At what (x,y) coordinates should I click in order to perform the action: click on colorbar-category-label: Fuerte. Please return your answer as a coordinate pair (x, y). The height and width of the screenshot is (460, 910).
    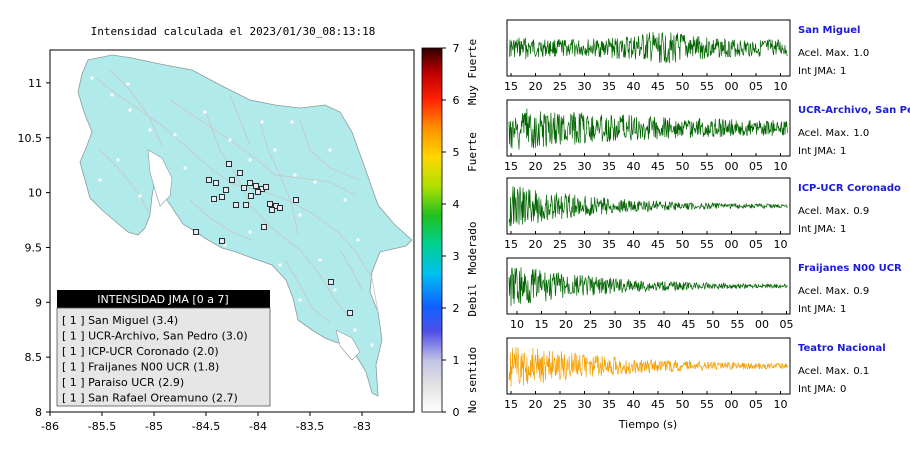
    Looking at the image, I should click on (472, 152).